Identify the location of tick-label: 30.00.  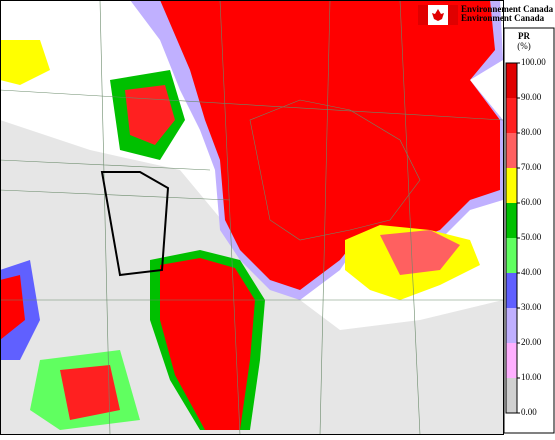
(531, 307).